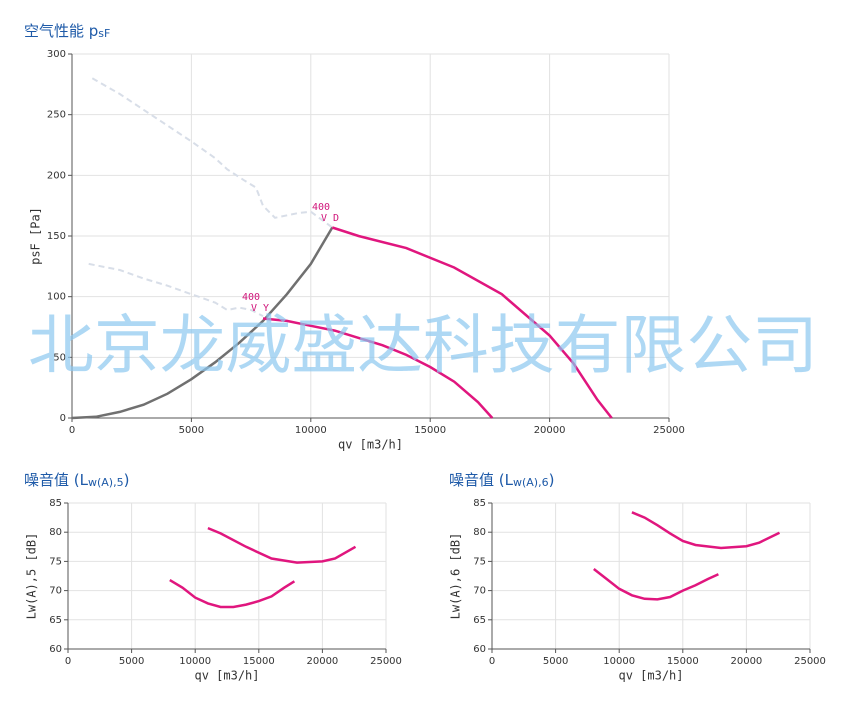  I want to click on annotation: V D, so click(330, 218).